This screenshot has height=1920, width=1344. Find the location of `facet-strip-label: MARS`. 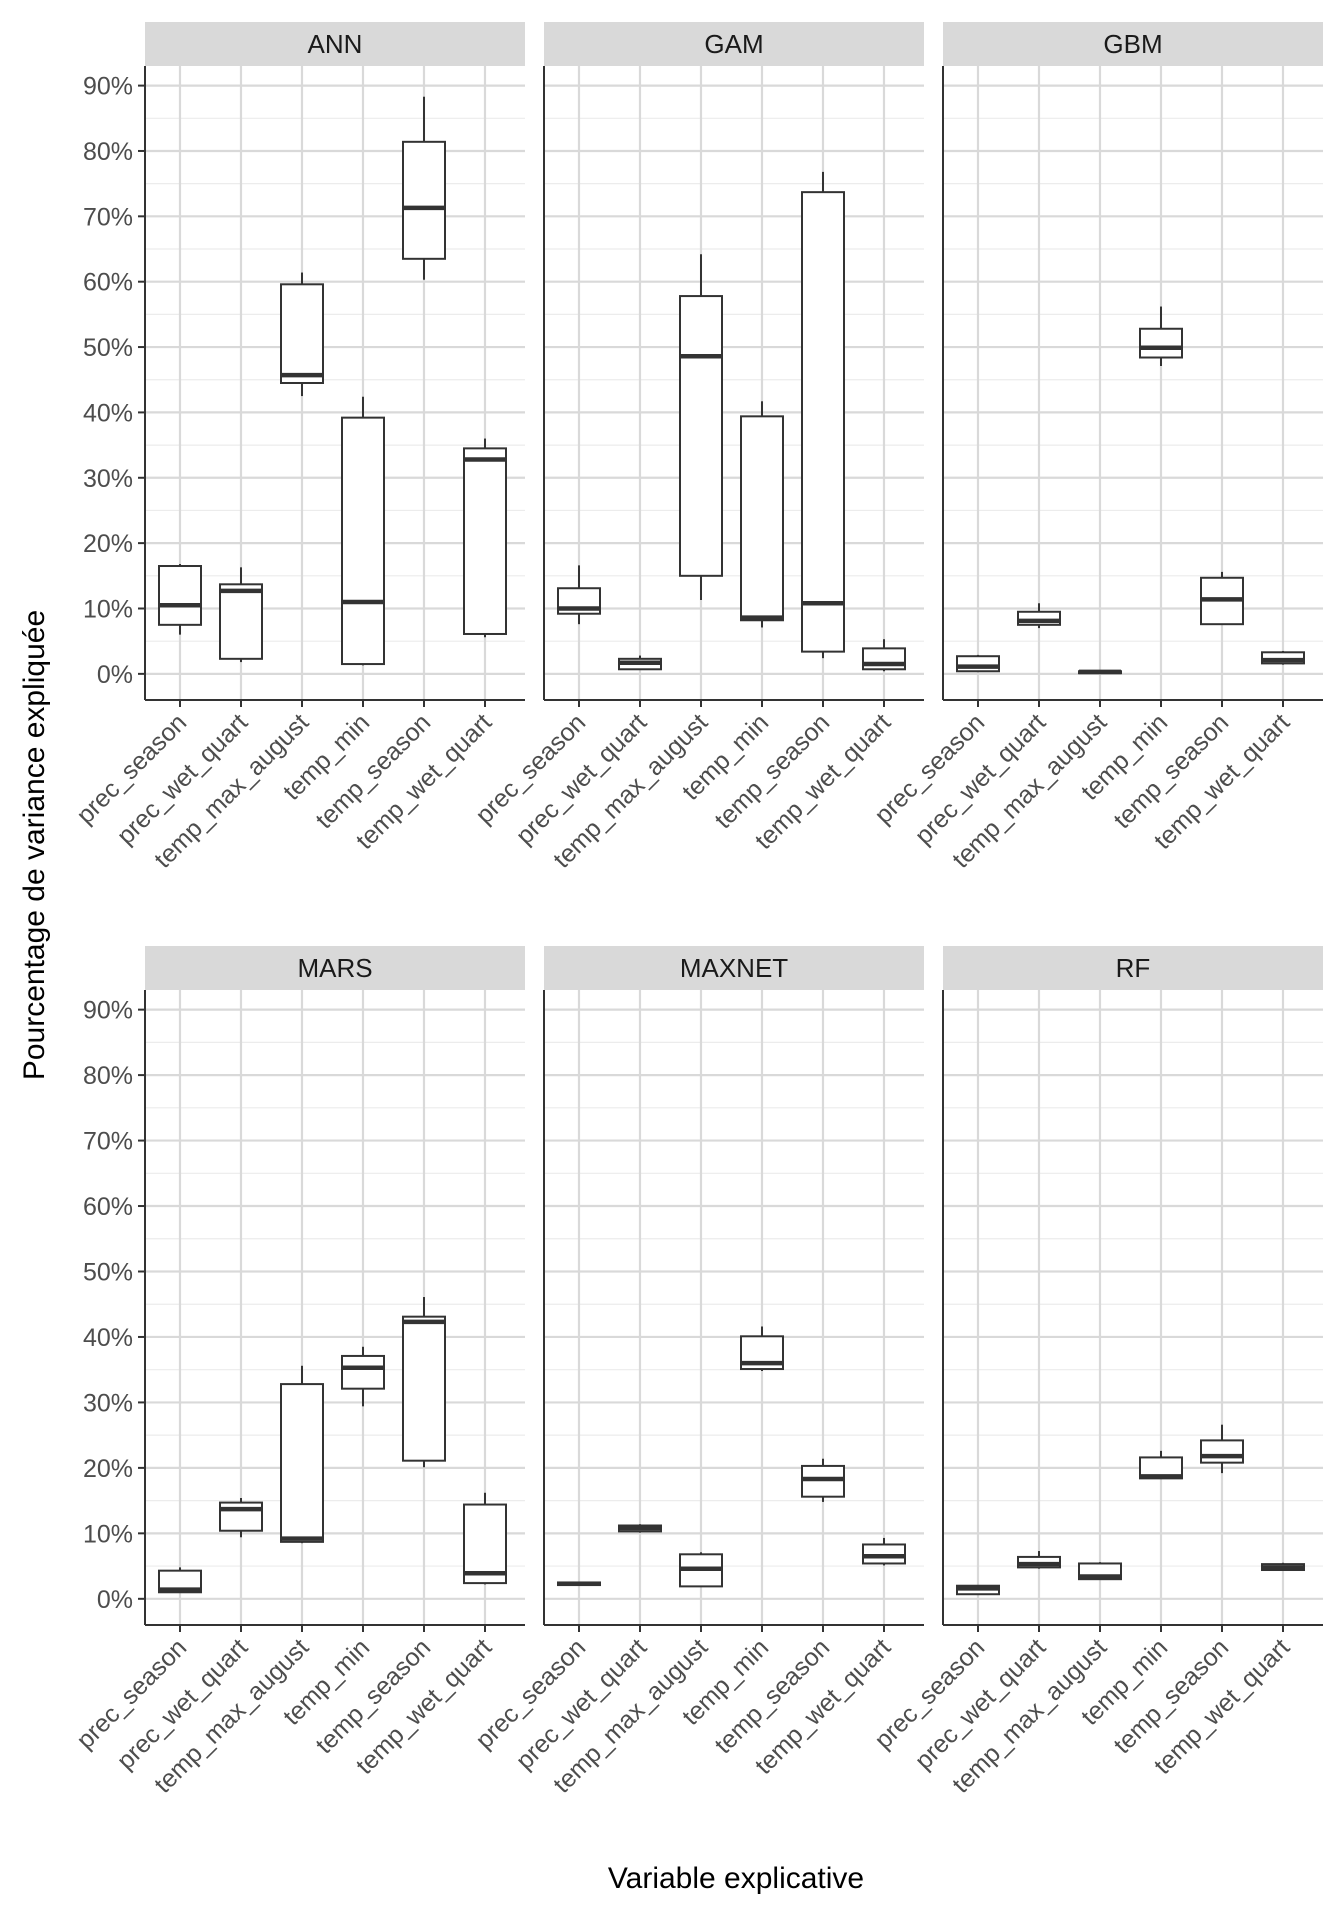

facet-strip-label: MARS is located at coordinates (334, 968).